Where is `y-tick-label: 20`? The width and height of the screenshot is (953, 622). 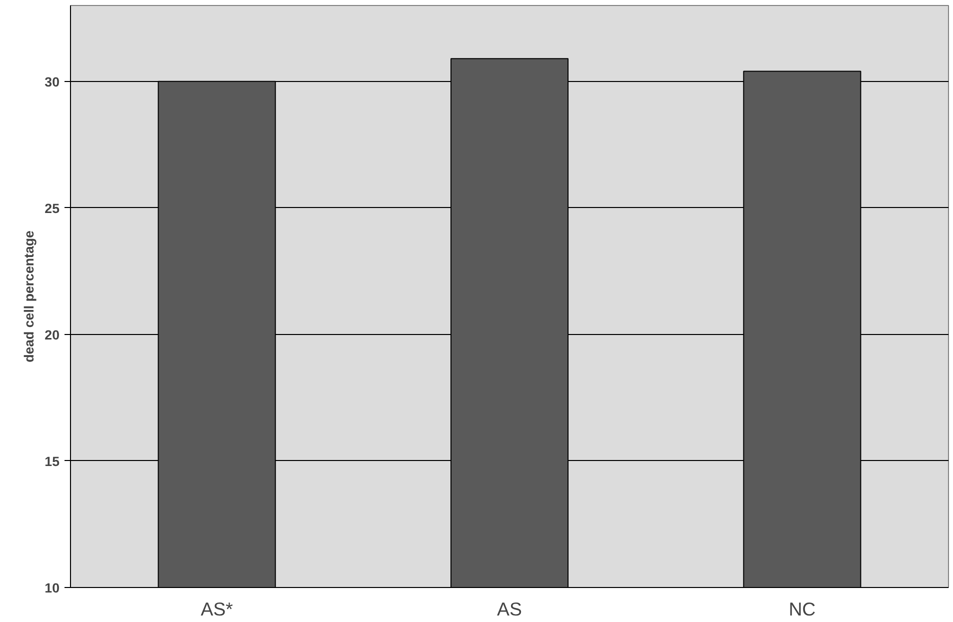
y-tick-label: 20 is located at coordinates (52, 334).